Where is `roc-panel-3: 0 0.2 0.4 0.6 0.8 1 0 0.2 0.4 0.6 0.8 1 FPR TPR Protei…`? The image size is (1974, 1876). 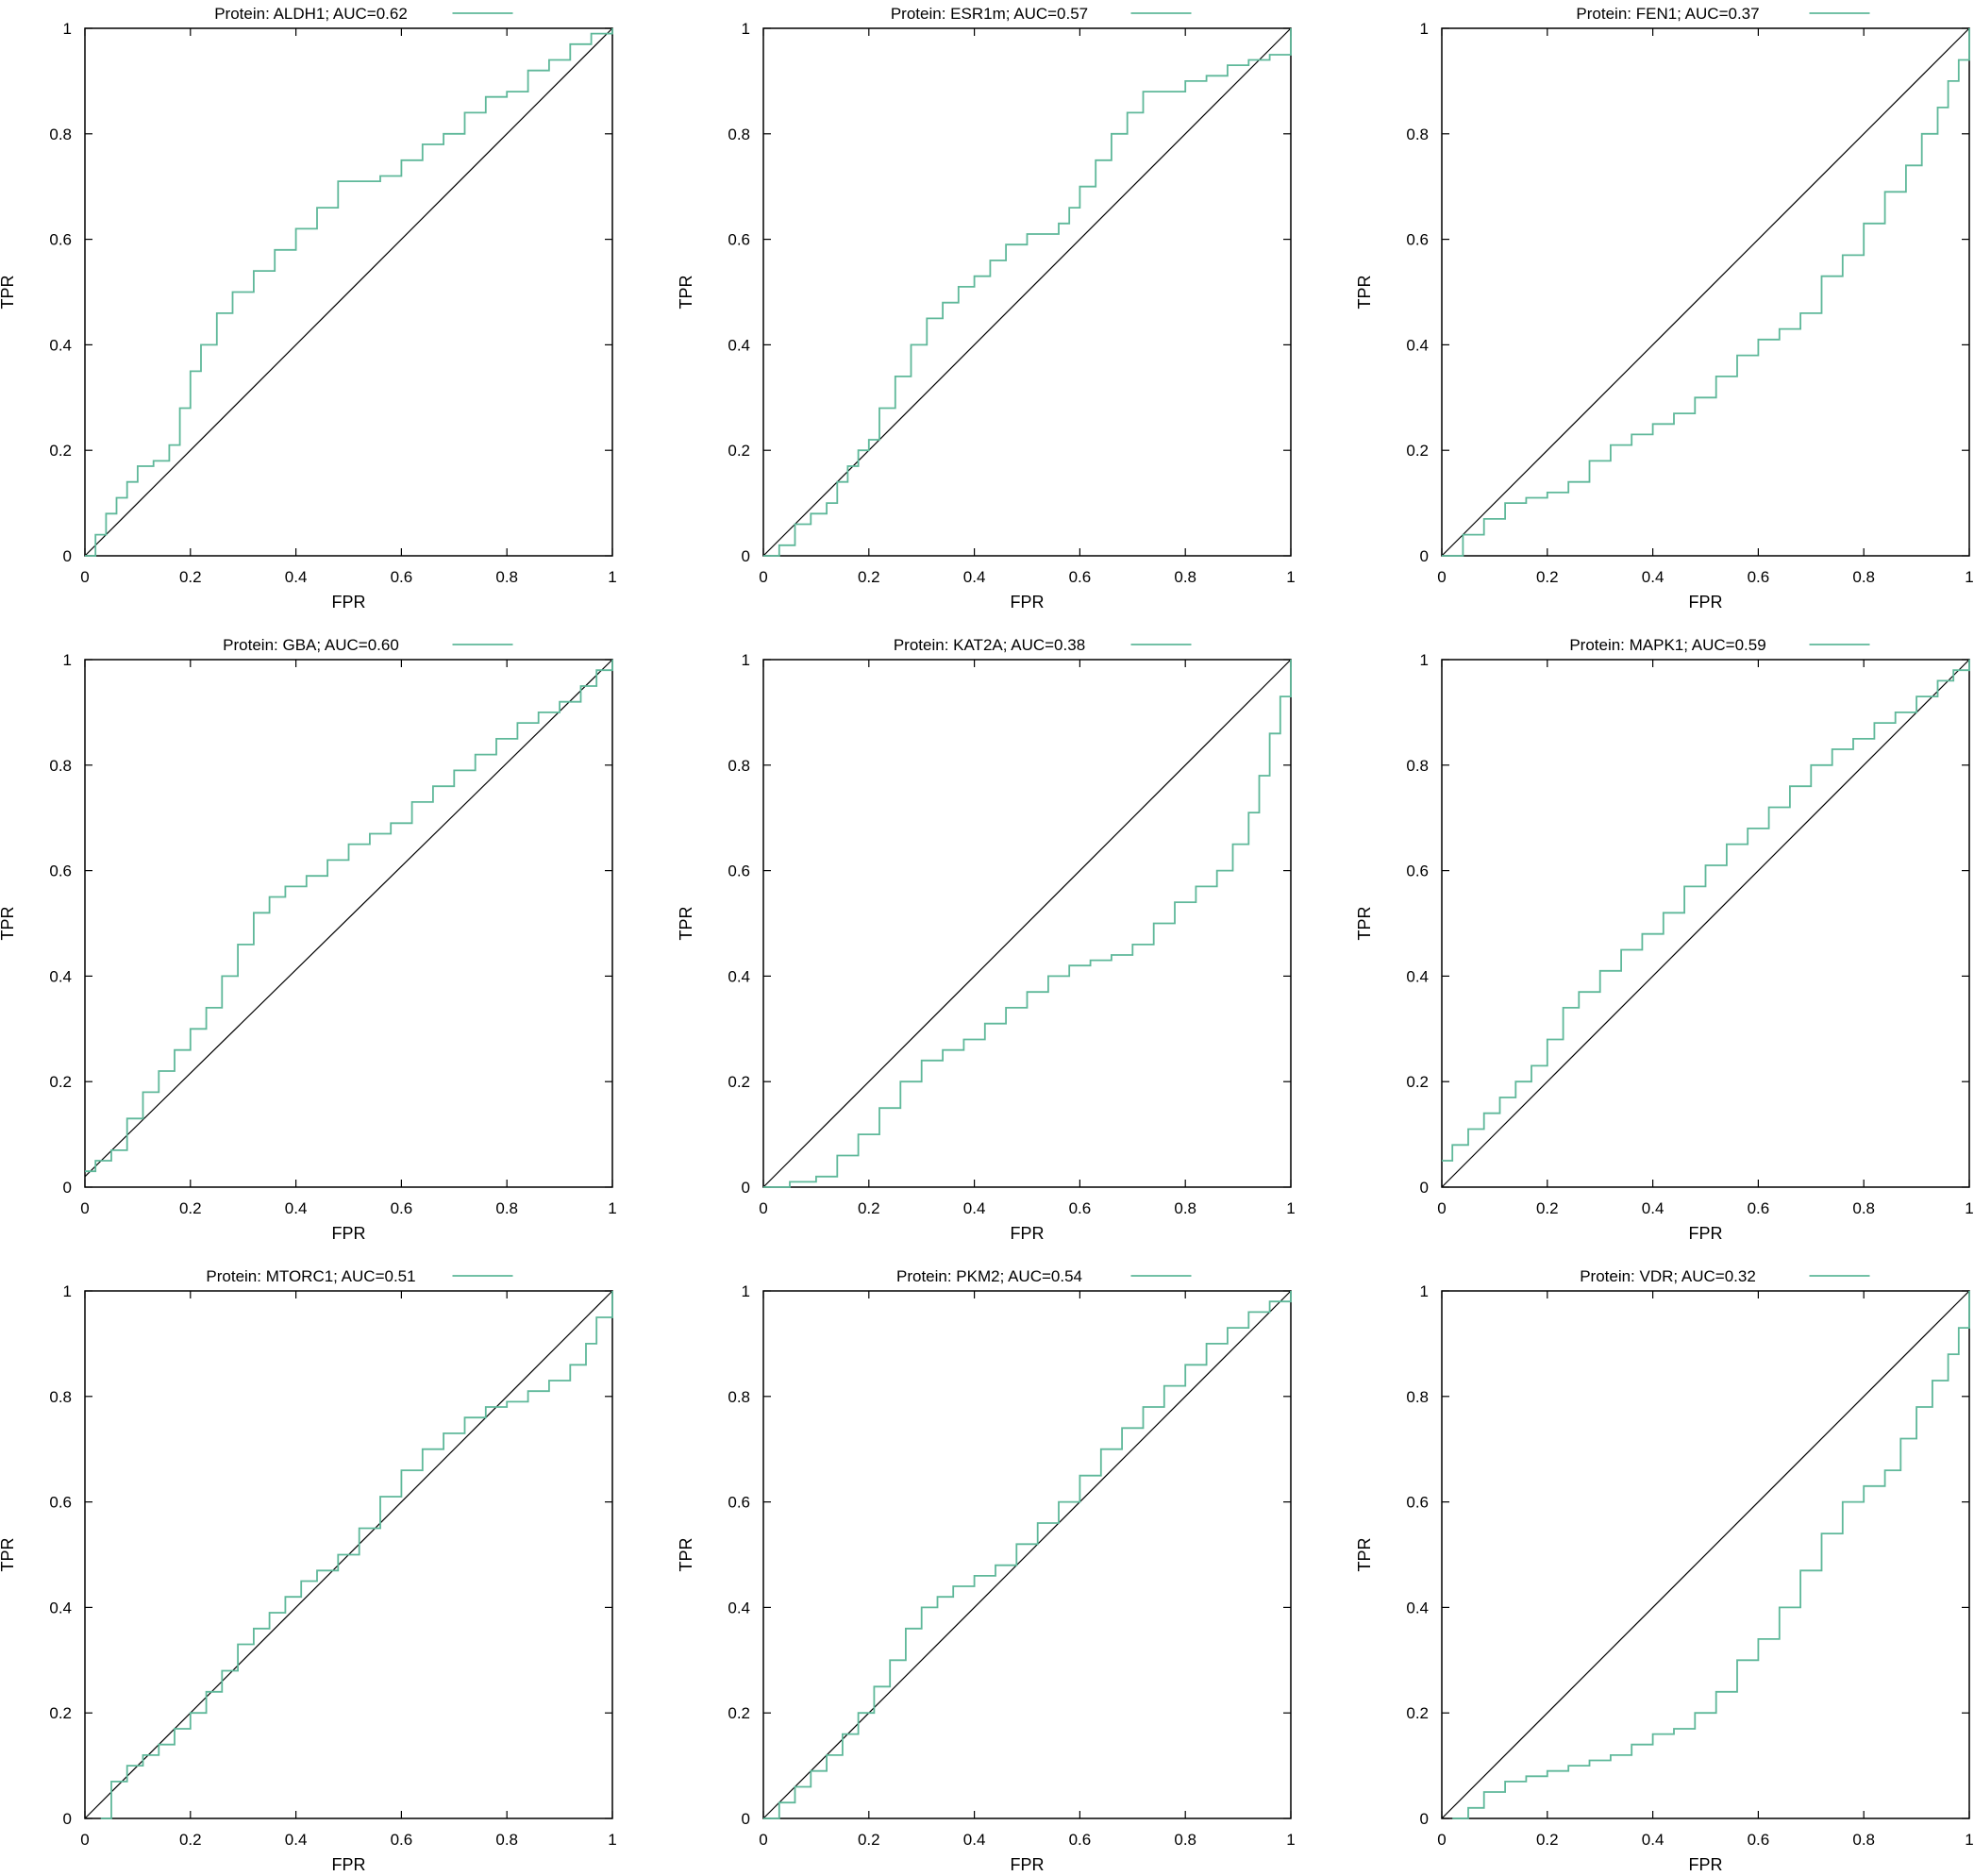 roc-panel-3: 0 0.2 0.4 0.6 0.8 1 0 0.2 0.4 0.6 0.8 1 FPR TPR Protei… is located at coordinates (1664, 308).